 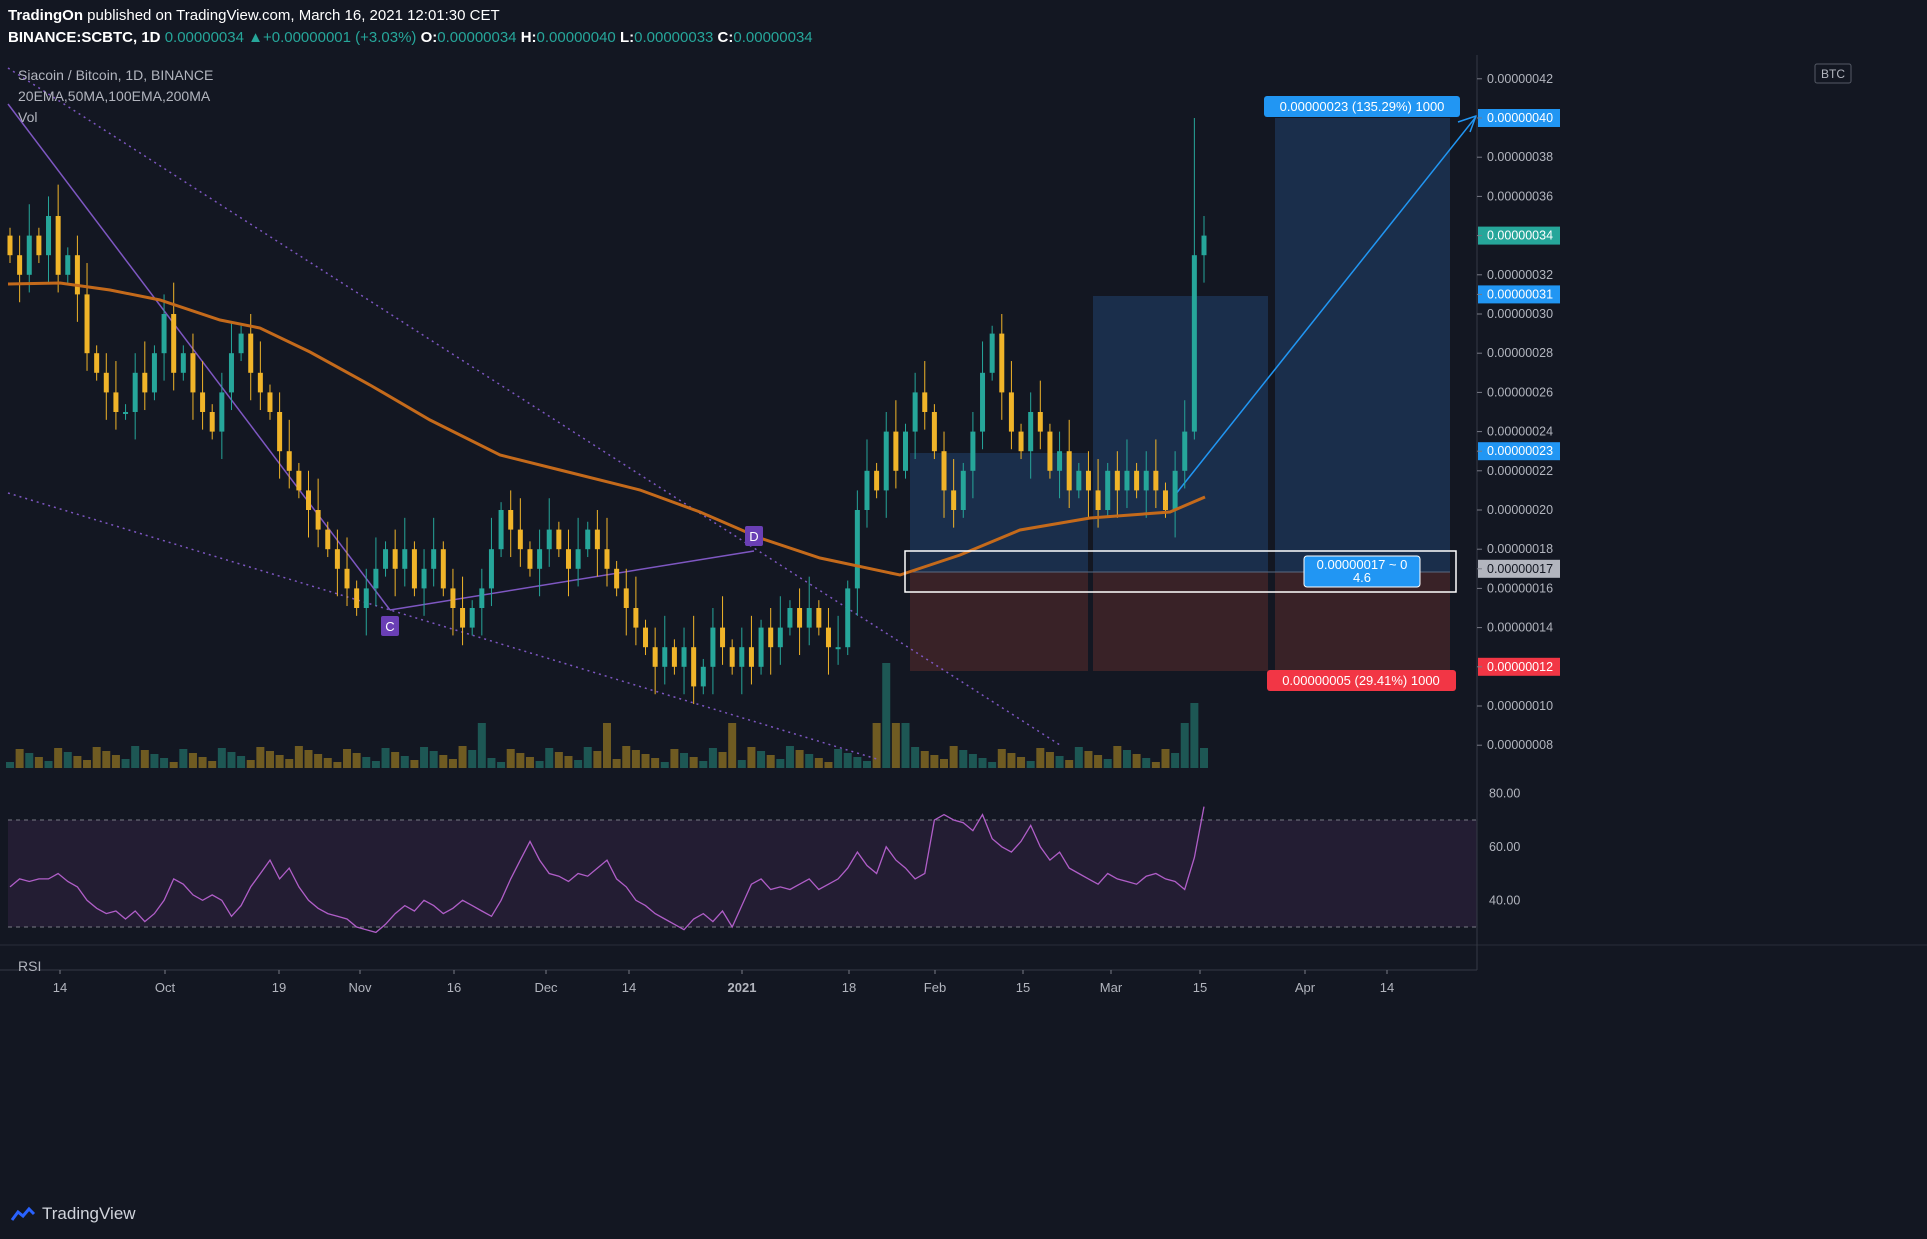 I want to click on price-label: 0.00000008, so click(x=1520, y=745).